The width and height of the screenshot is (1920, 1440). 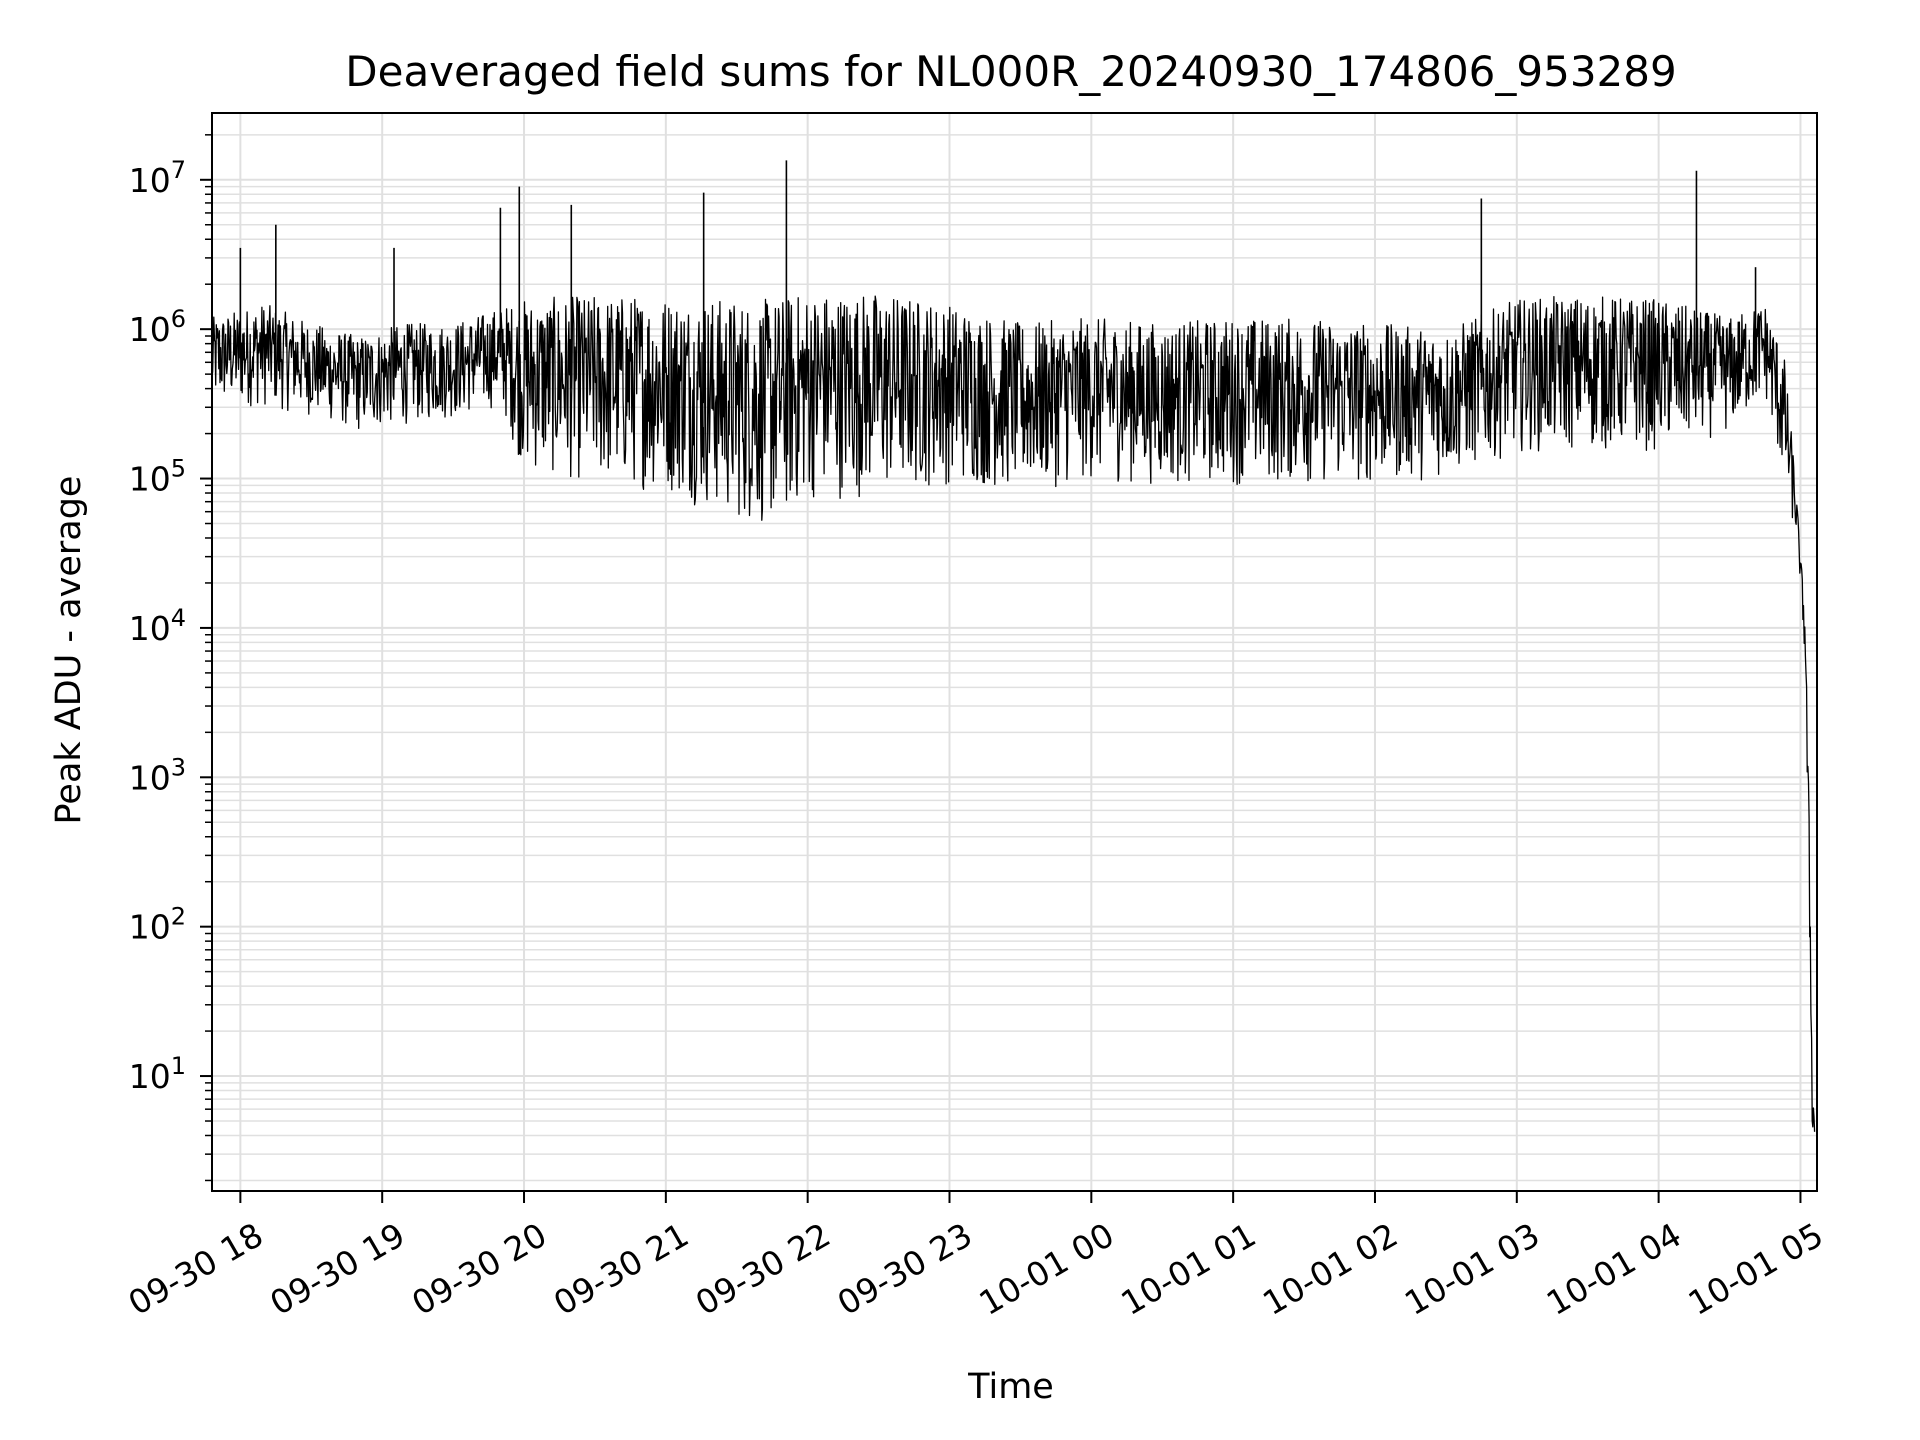 I want to click on x-tick-label: 10-01 00, so click(x=1047, y=1269).